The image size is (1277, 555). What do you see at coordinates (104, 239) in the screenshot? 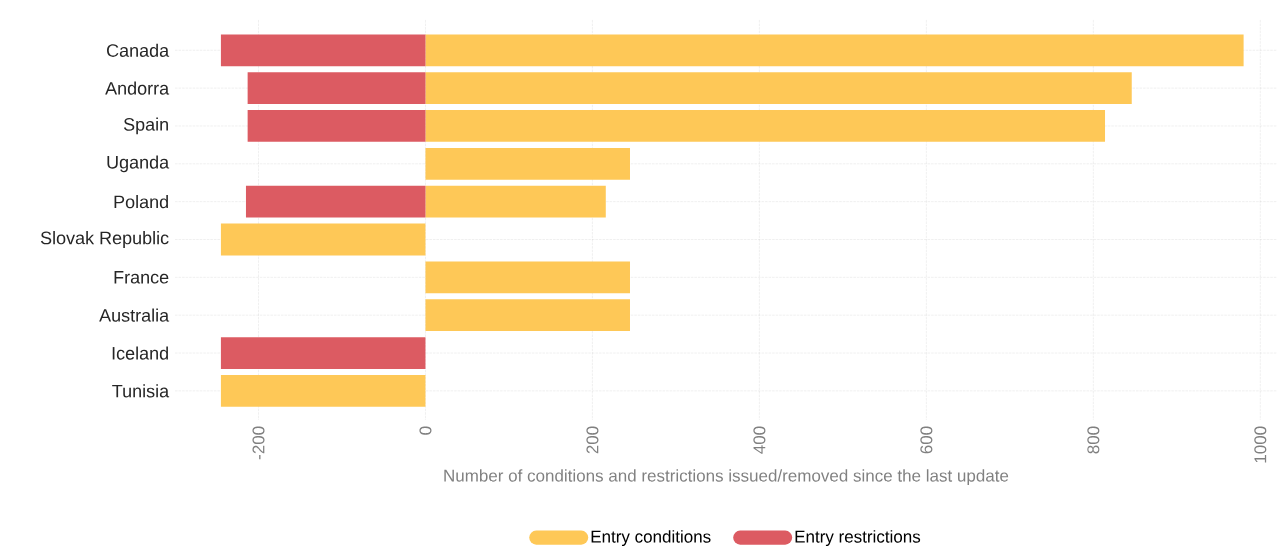
I see `y-tick-label: Slovak Republic` at bounding box center [104, 239].